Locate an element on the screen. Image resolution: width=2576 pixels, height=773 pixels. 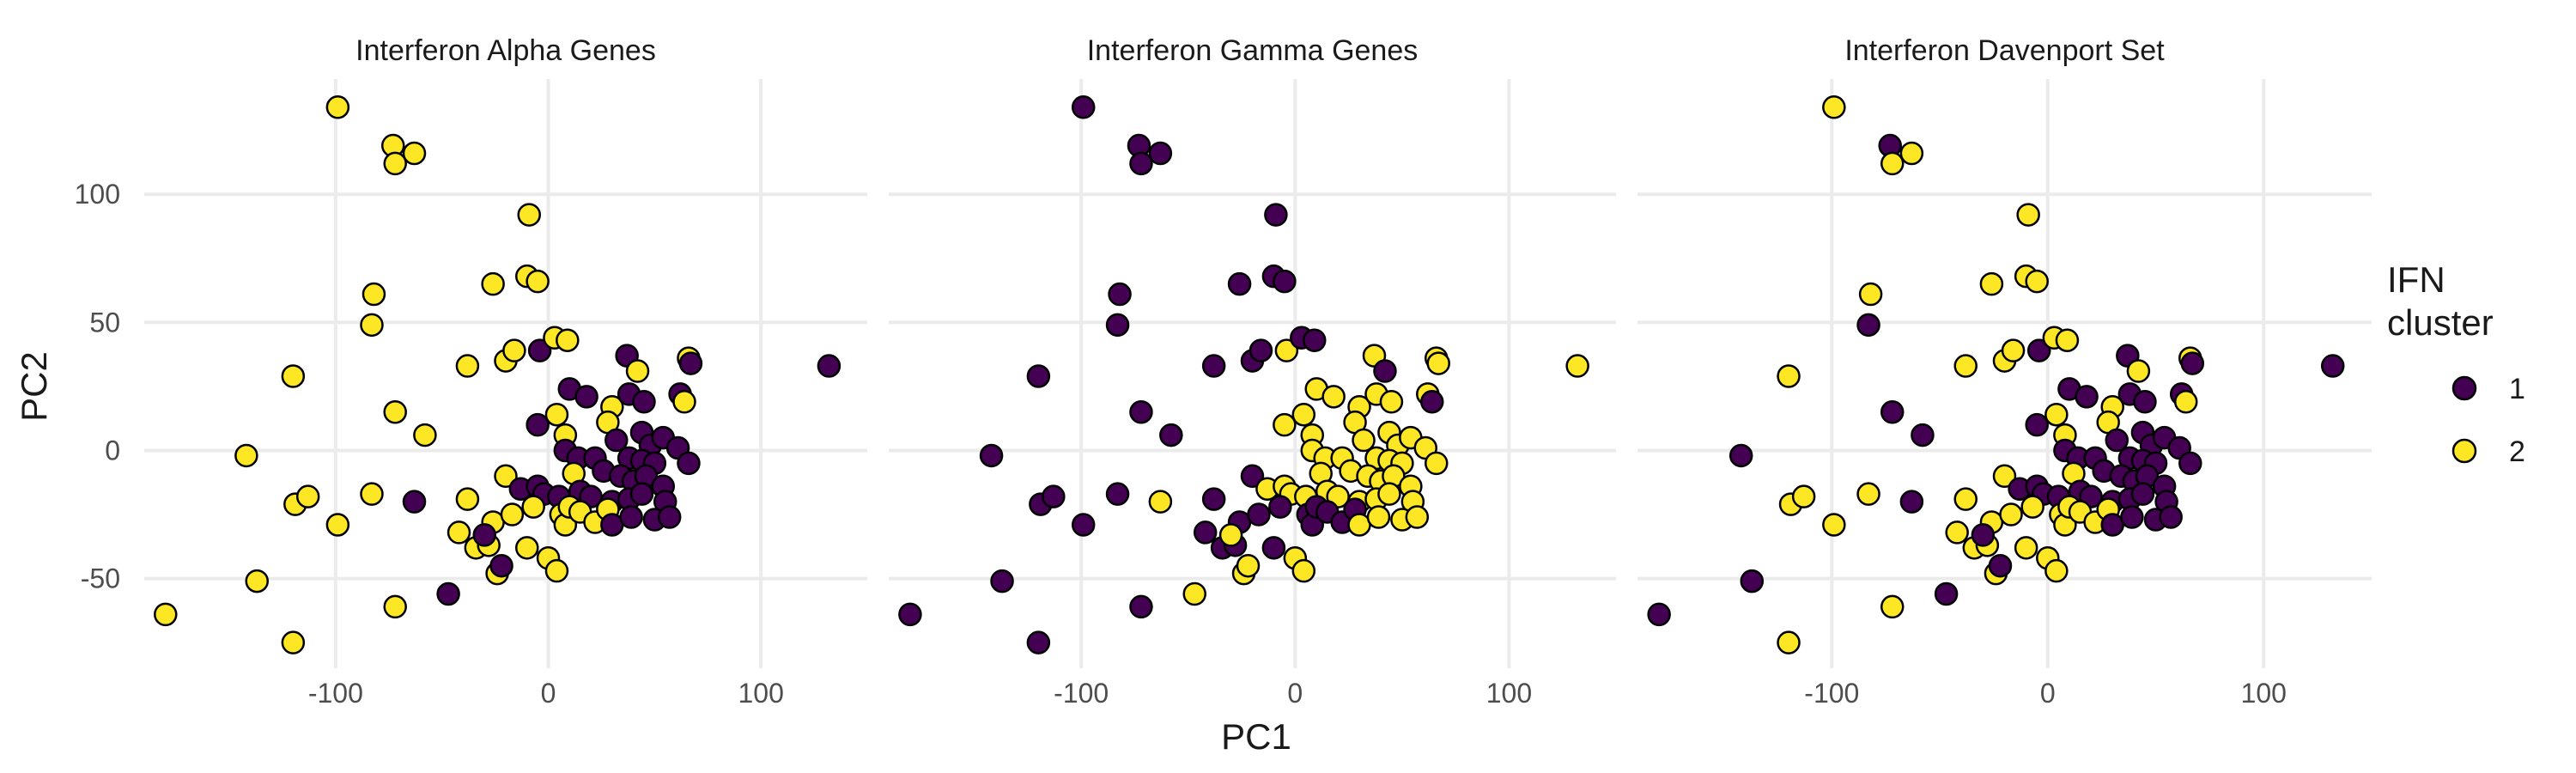
legend-item-2: 2 is located at coordinates (2488, 451).